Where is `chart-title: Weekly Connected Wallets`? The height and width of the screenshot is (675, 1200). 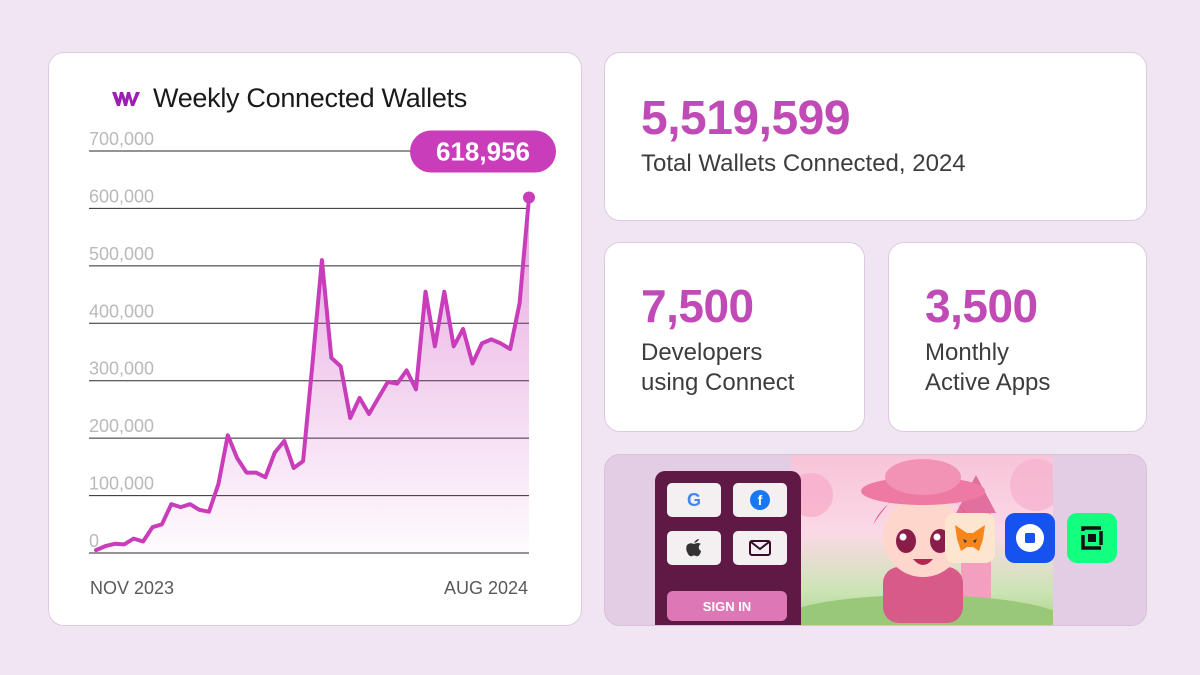
chart-title: Weekly Connected Wallets is located at coordinates (289, 98).